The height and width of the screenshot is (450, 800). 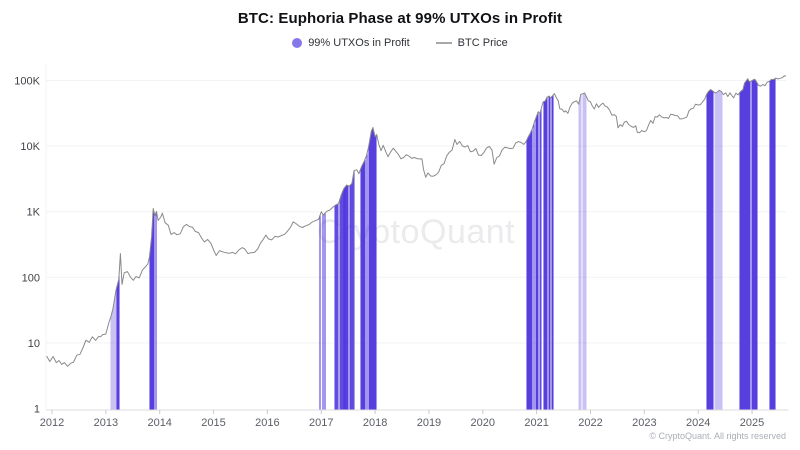 I want to click on svg-text: 2015, so click(x=213, y=423).